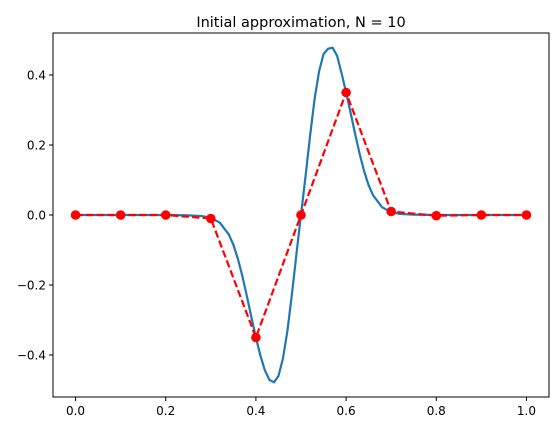  I want to click on x-tick-label: 0.8, so click(436, 411).